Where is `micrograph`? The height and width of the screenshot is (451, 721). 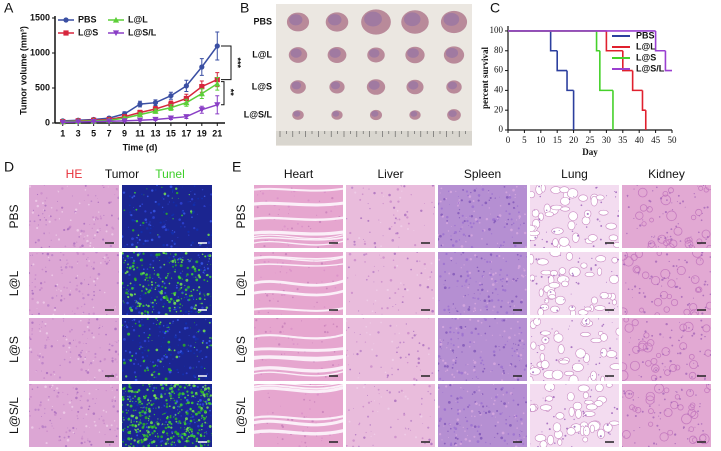 micrograph is located at coordinates (574, 283).